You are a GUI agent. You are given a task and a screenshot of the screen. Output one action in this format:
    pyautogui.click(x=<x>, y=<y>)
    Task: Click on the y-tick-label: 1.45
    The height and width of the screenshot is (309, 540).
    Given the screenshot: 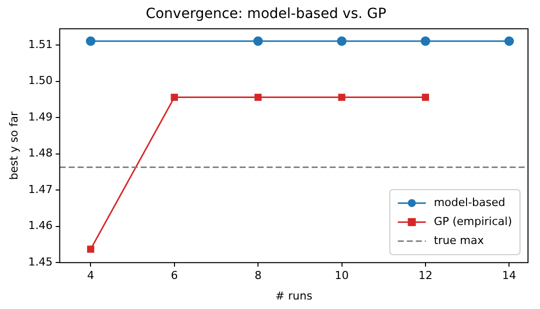 What is the action you would take?
    pyautogui.click(x=40, y=261)
    